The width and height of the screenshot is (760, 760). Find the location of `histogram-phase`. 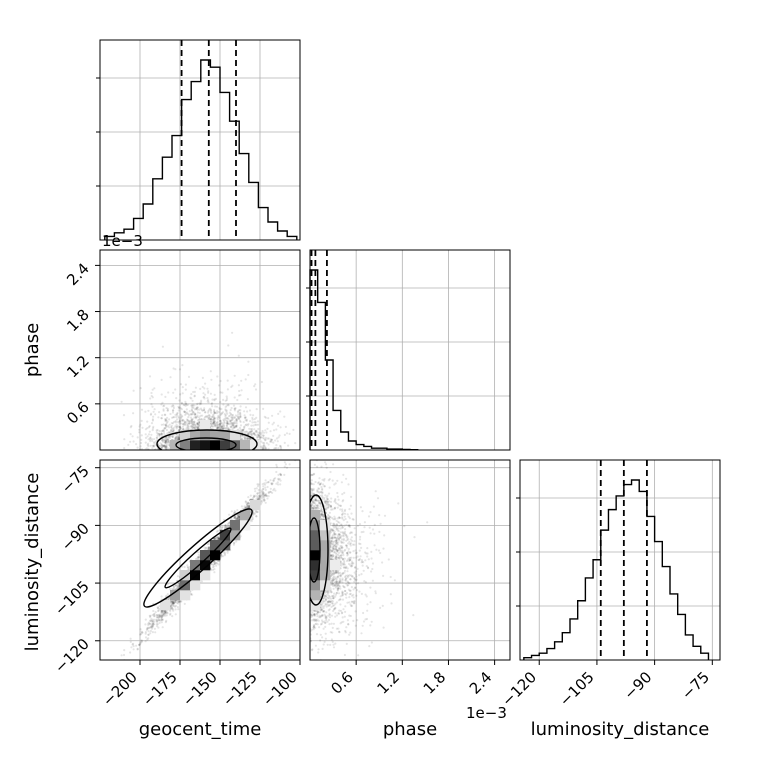

histogram-phase is located at coordinates (364, 360).